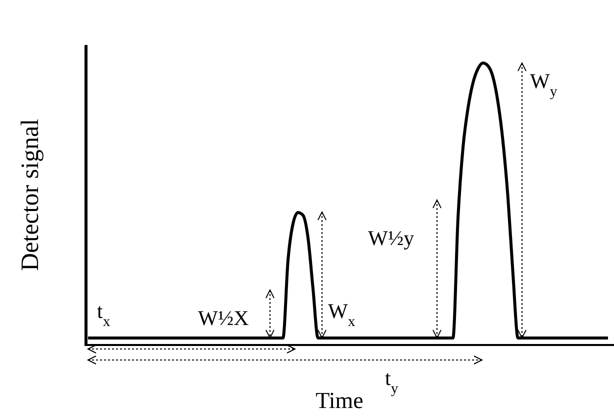  What do you see at coordinates (391, 238) in the screenshot?
I see `annotation: W½y` at bounding box center [391, 238].